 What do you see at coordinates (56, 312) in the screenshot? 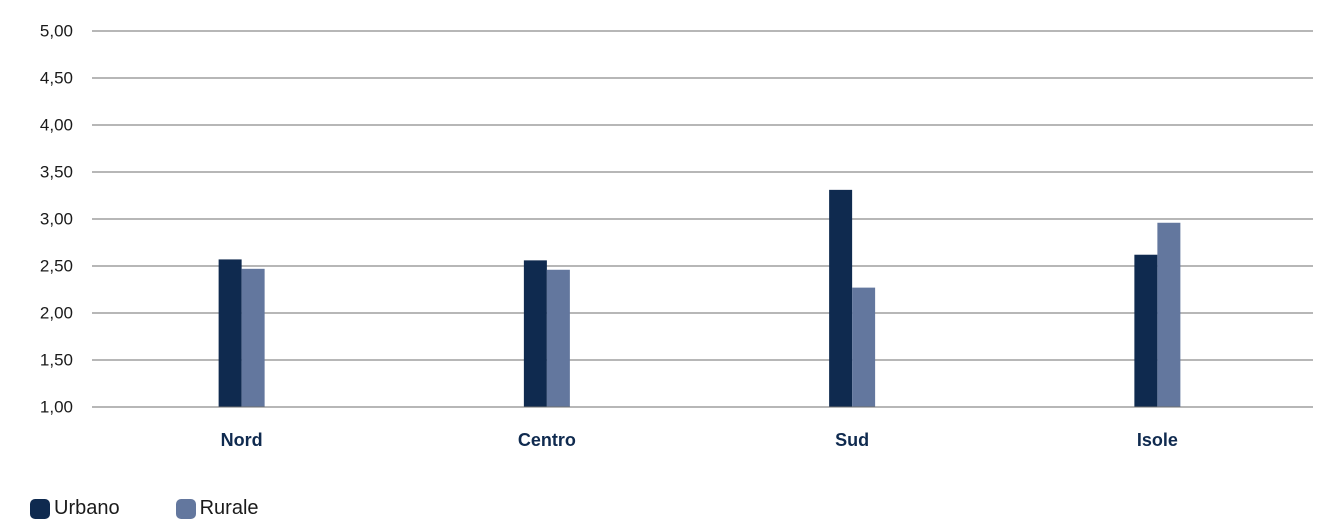
I see `y-tick-label: 2,00` at bounding box center [56, 312].